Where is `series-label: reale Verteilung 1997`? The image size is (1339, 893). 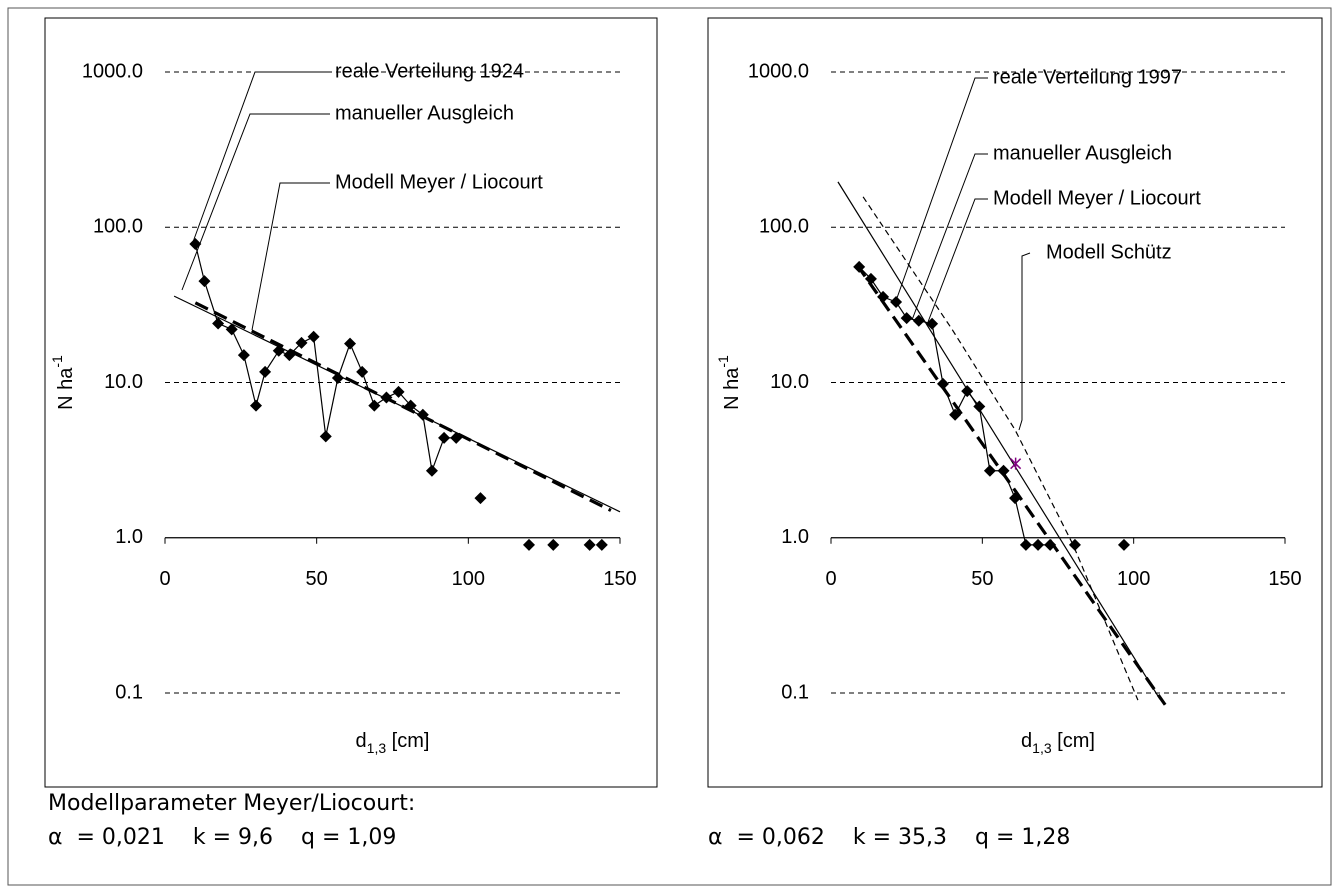
series-label: reale Verteilung 1997 is located at coordinates (1087, 77).